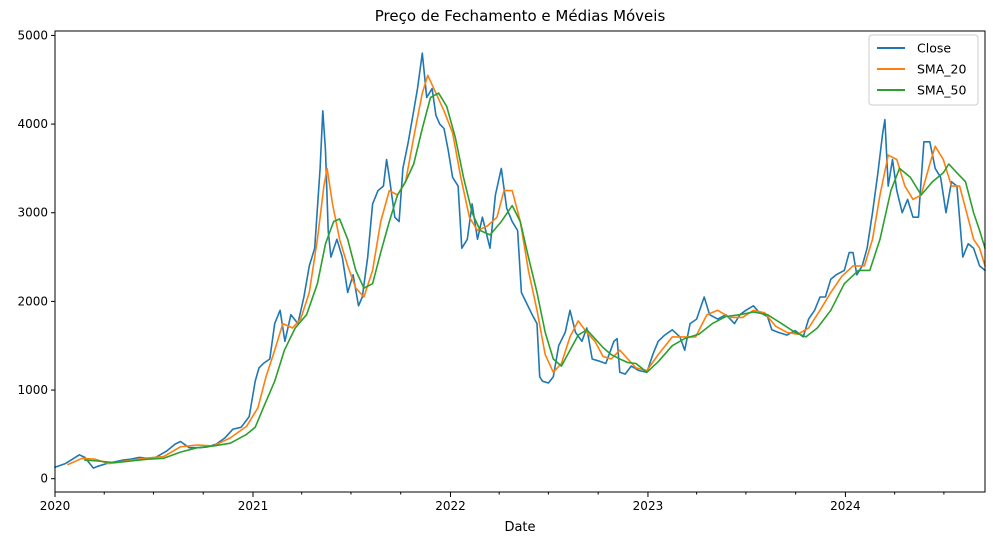 This screenshot has width=993, height=537. What do you see at coordinates (32, 213) in the screenshot?
I see `y-tick-label: 3000` at bounding box center [32, 213].